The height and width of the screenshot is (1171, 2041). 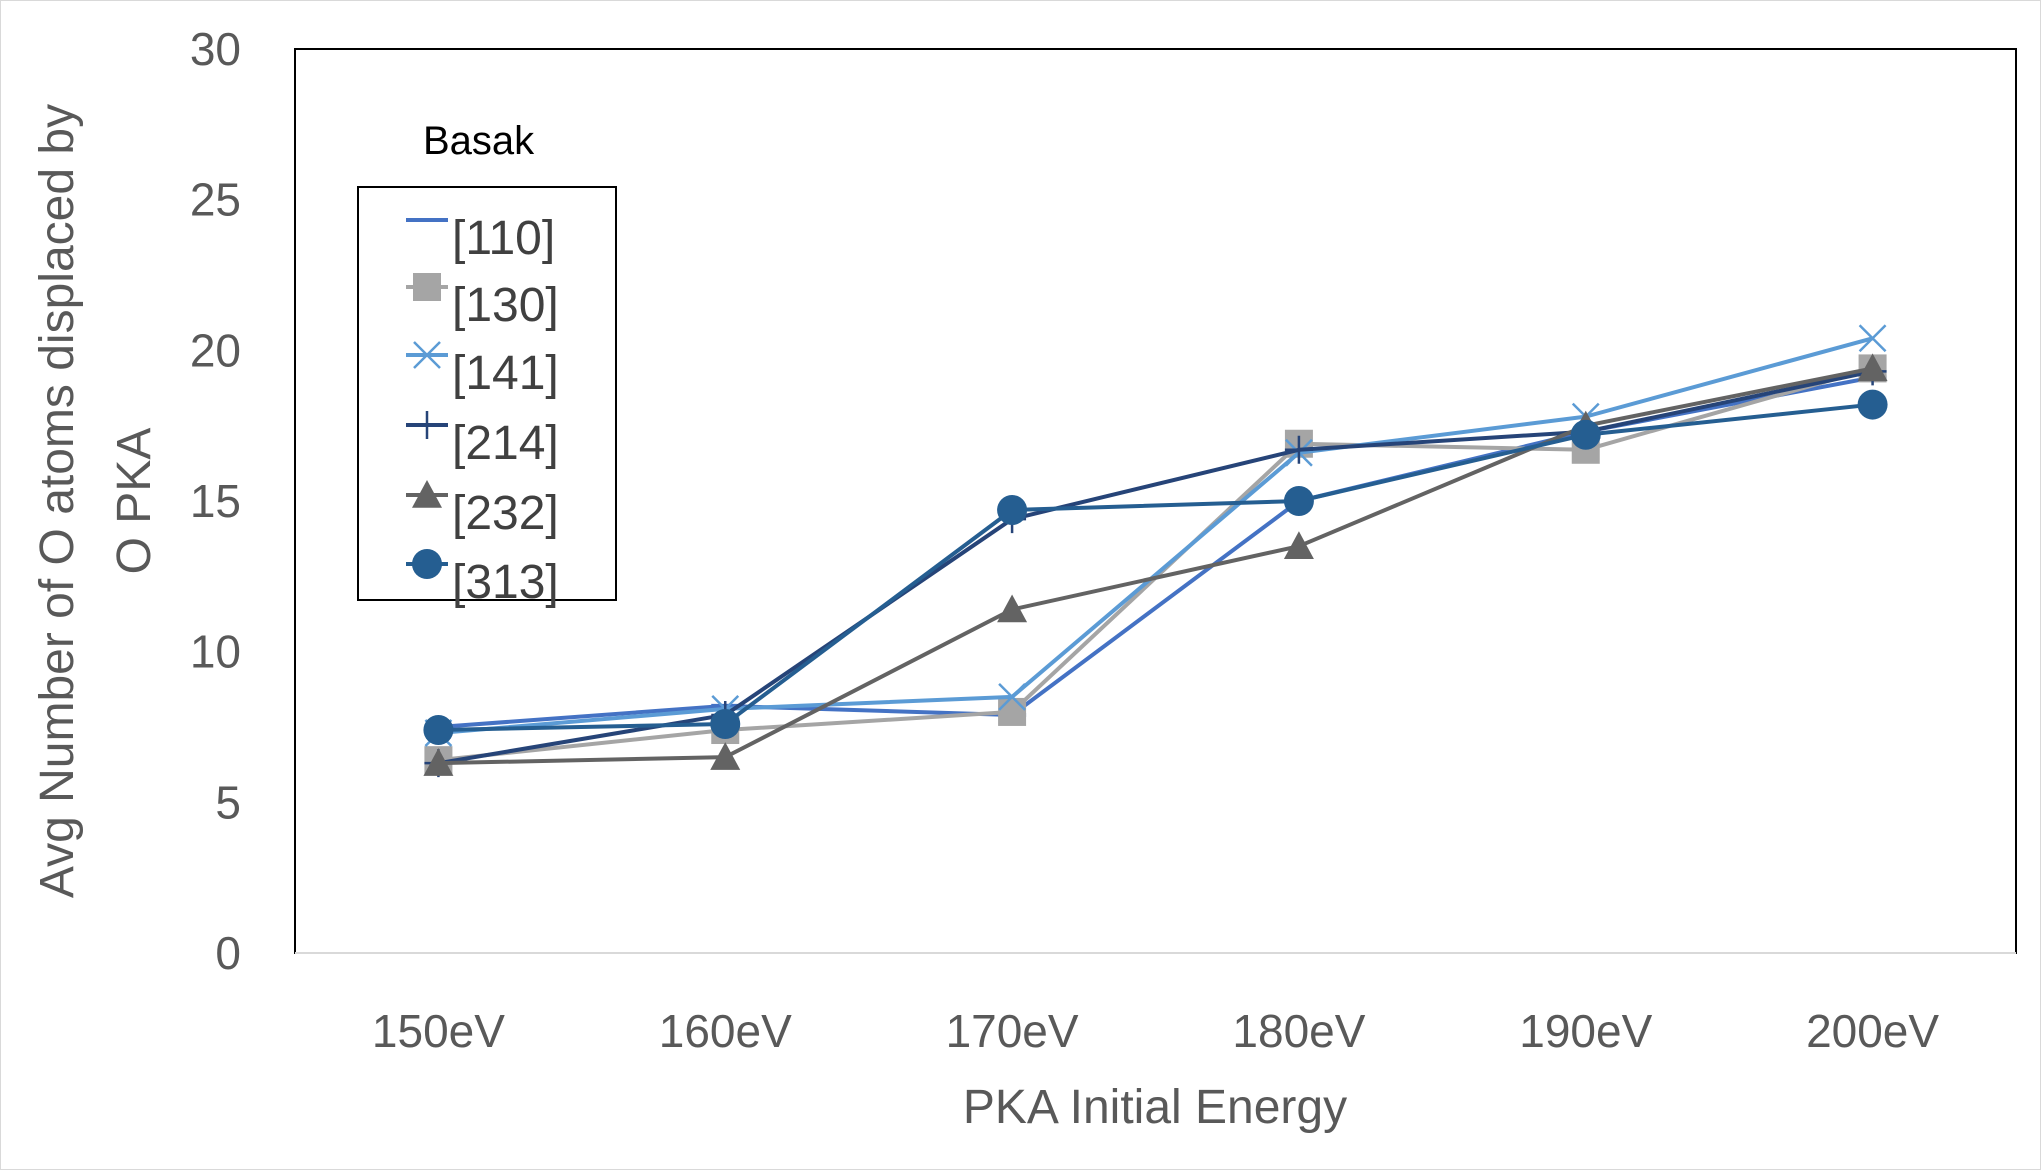 I want to click on legend-label: [130], so click(x=505, y=305).